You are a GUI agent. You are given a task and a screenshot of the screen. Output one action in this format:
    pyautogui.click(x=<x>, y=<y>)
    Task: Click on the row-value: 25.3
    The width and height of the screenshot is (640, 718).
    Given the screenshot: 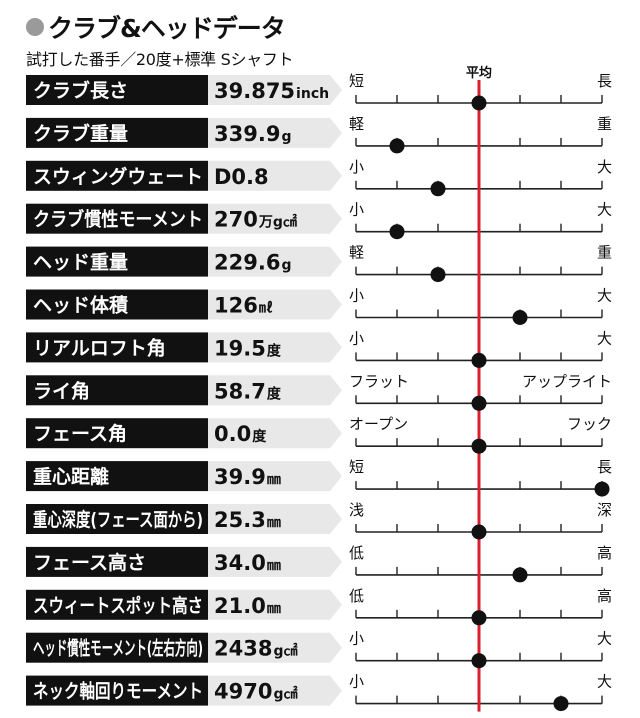 What is the action you would take?
    pyautogui.click(x=240, y=520)
    